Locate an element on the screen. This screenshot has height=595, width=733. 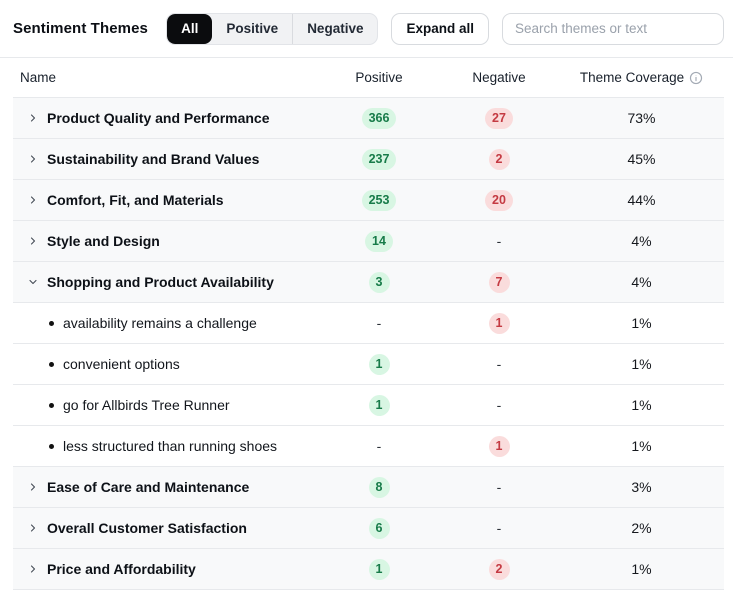
name-cell: go for Allbirds Tree Runner is located at coordinates (166, 405).